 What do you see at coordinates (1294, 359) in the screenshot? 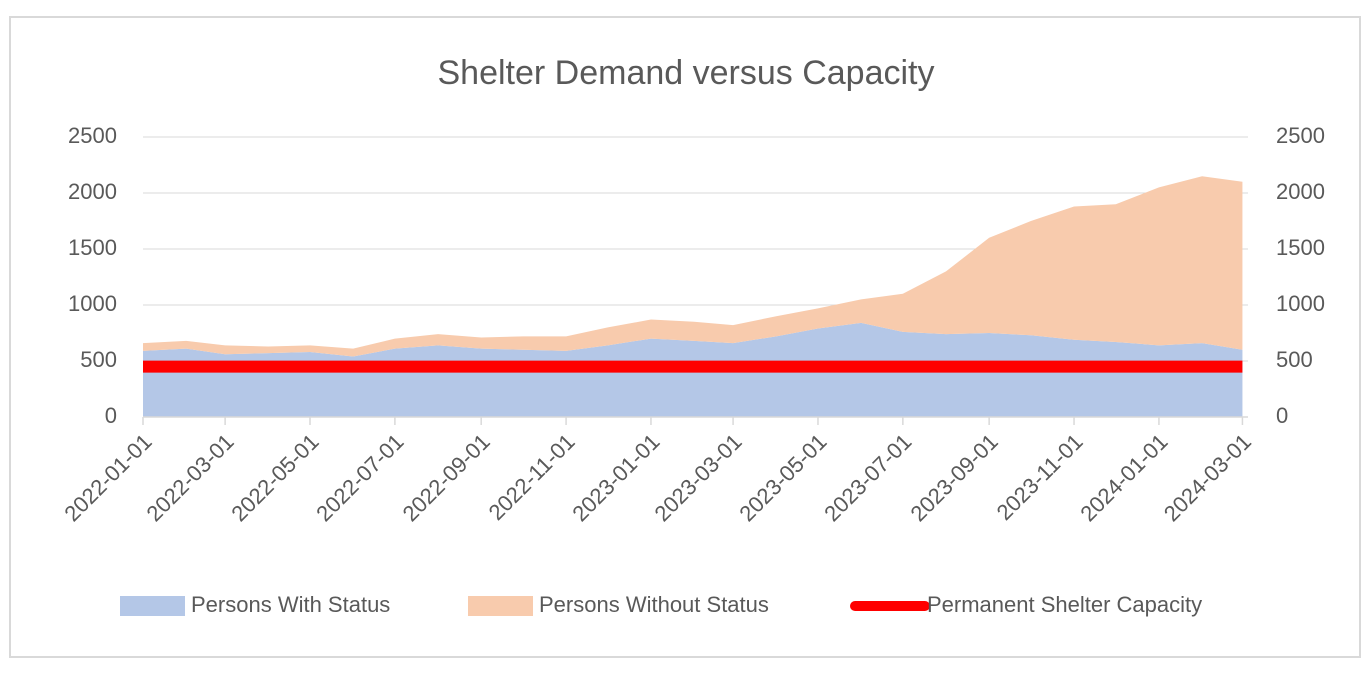
I see `y2-tick-label: 500` at bounding box center [1294, 359].